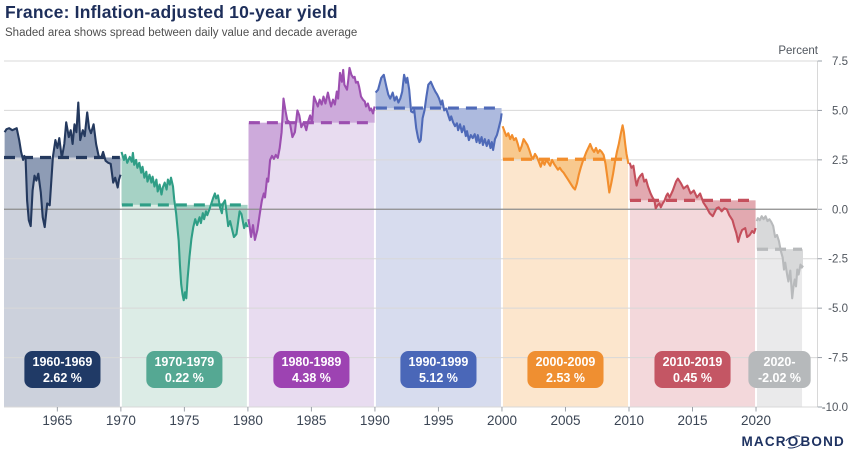 The image size is (850, 453). I want to click on decade-badge-average: 4.38 %, so click(311, 378).